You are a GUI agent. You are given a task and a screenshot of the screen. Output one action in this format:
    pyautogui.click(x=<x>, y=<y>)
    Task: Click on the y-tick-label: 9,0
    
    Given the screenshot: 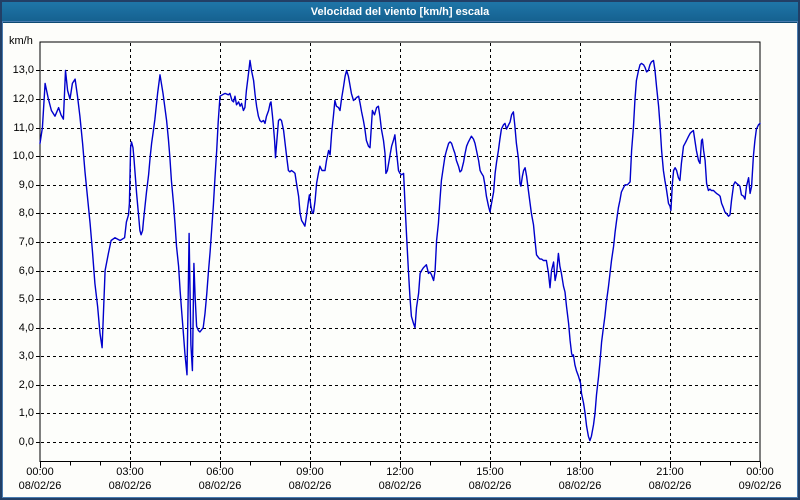 What is the action you would take?
    pyautogui.click(x=26, y=184)
    